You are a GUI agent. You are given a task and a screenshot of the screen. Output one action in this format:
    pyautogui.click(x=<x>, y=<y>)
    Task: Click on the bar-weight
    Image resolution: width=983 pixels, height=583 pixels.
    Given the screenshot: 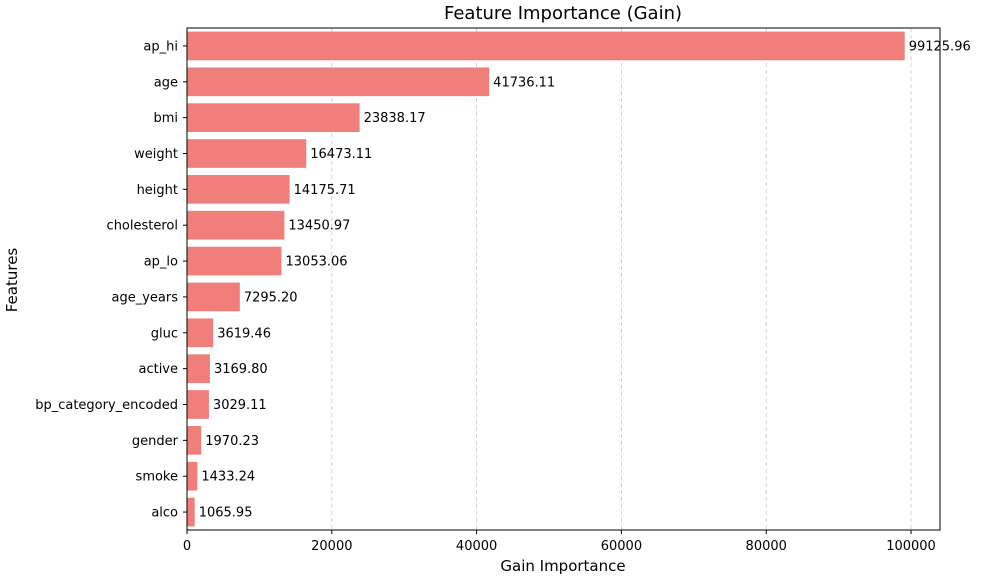 What is the action you would take?
    pyautogui.click(x=247, y=153)
    